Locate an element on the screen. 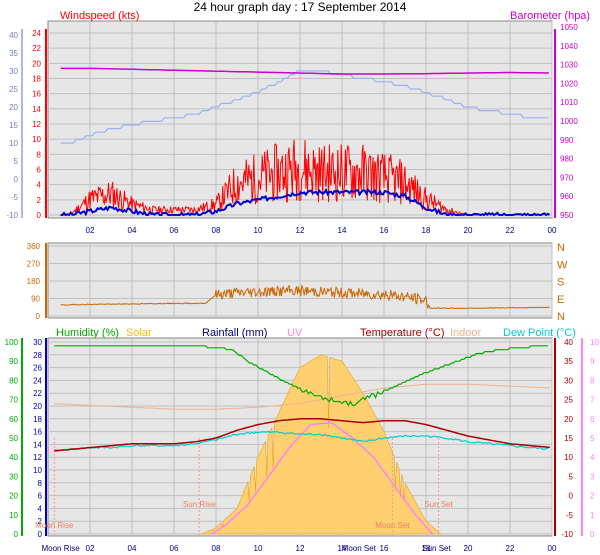 The image size is (600, 555). wind-left-outer-tick-label: 30 is located at coordinates (13, 71).